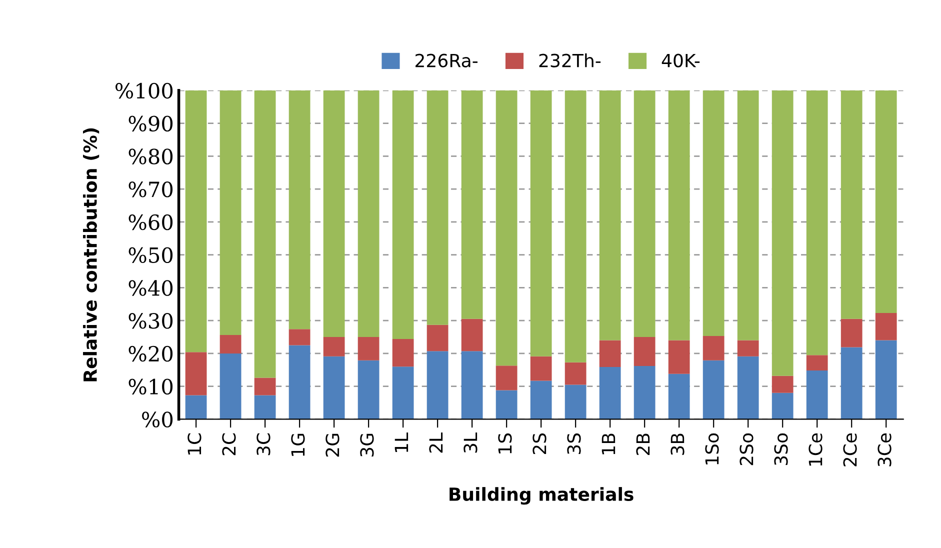 This screenshot has height=548, width=941. Describe the element at coordinates (144, 90) in the screenshot. I see `y-tick-label: %100` at that location.